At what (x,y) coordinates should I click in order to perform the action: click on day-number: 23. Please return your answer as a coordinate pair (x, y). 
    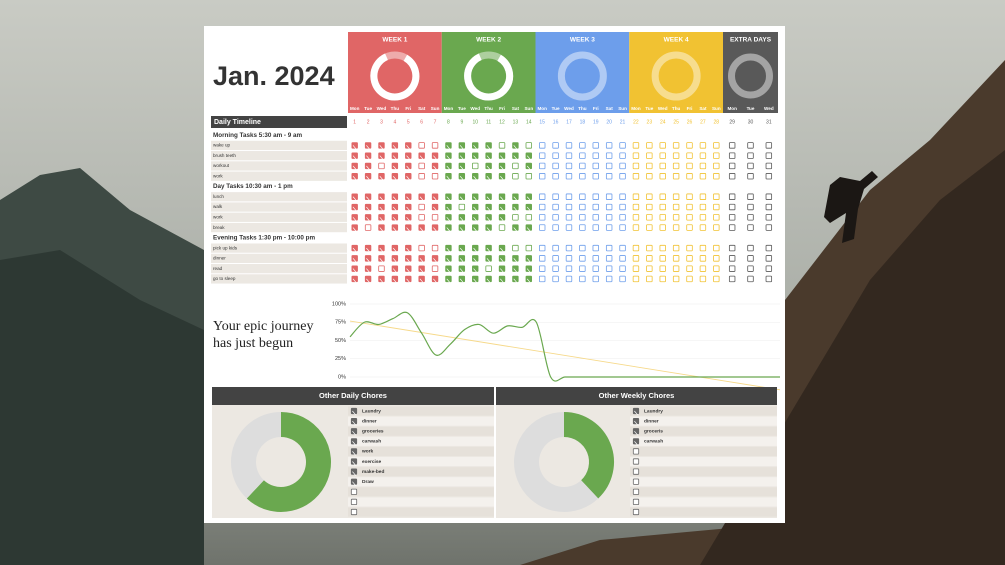
    Looking at the image, I should click on (650, 122).